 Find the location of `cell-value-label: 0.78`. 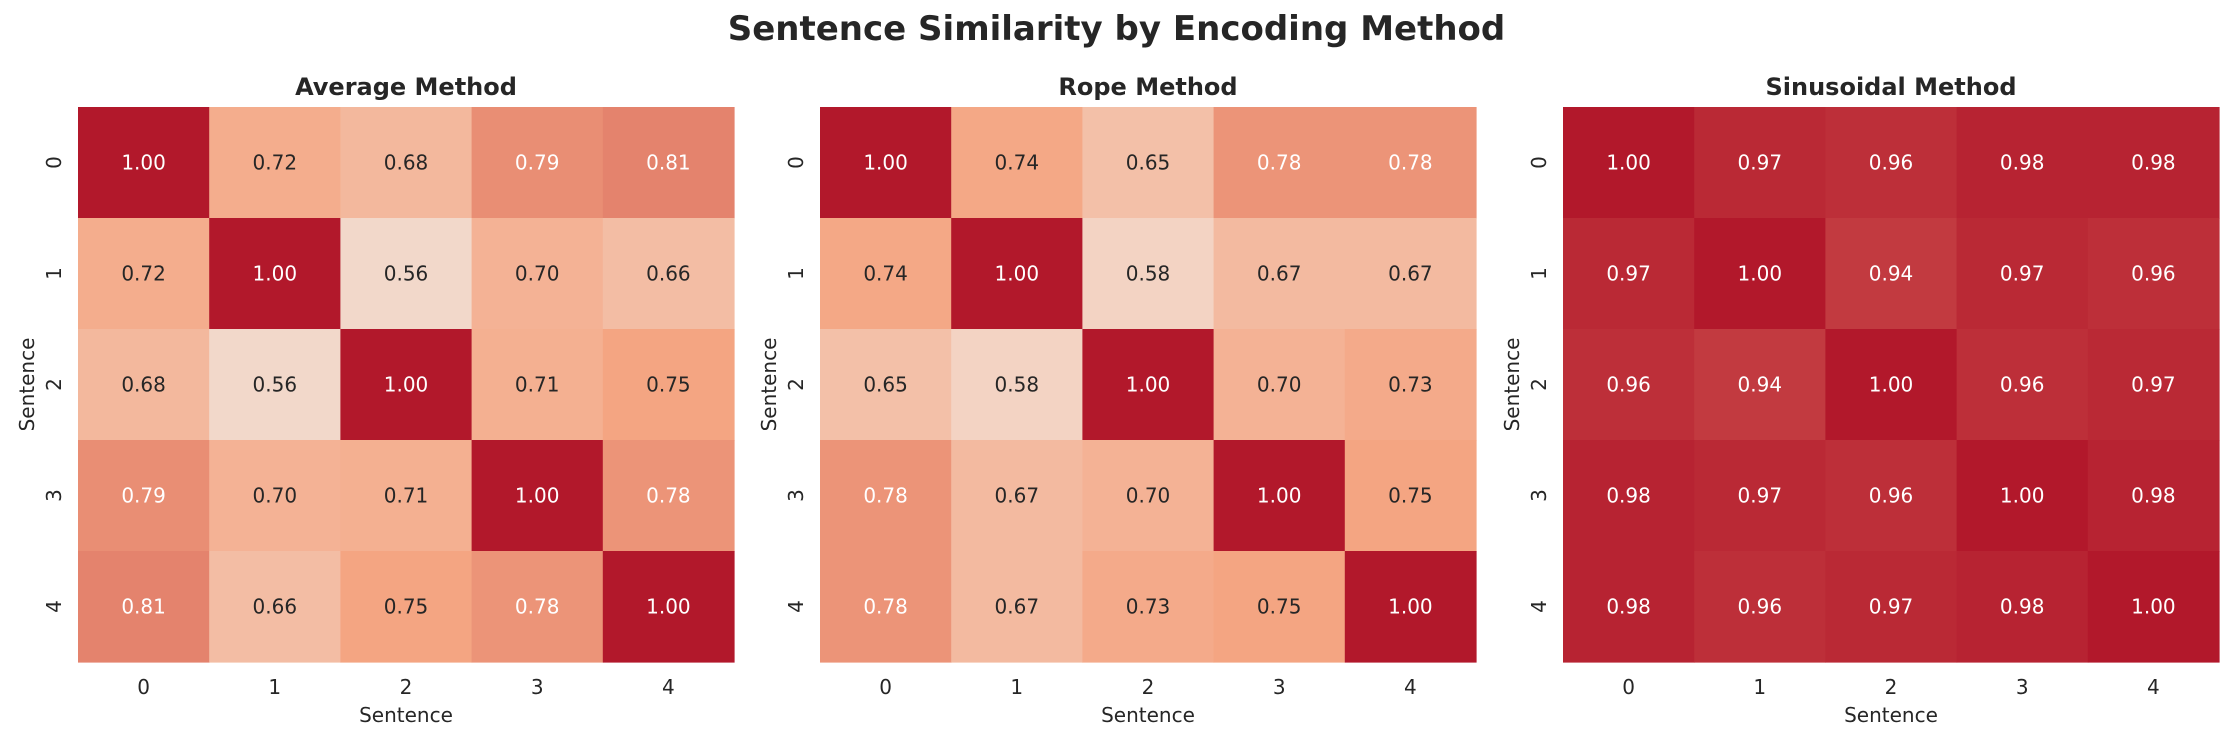

cell-value-label: 0.78 is located at coordinates (1410, 163).